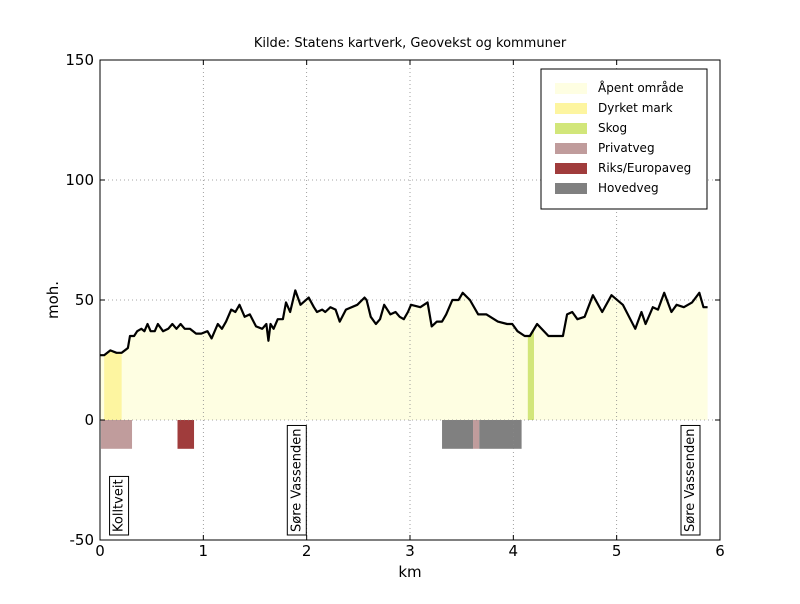 Image resolution: width=800 pixels, height=604 pixels. I want to click on legend-label: Riks/Europaveg, so click(644, 168).